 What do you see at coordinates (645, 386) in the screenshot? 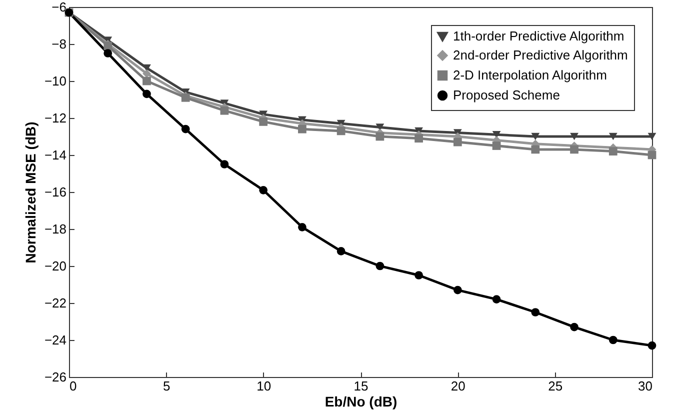
I see `x-tick-label: 30` at bounding box center [645, 386].